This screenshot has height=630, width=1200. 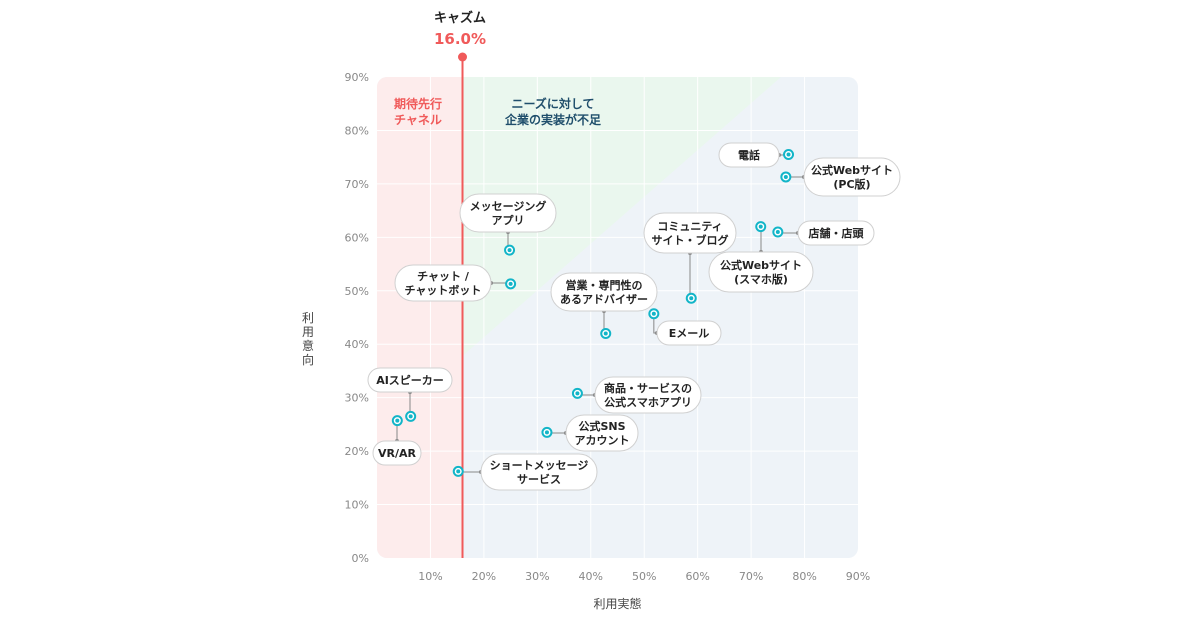 What do you see at coordinates (357, 237) in the screenshot?
I see `y-tick-label: 60%` at bounding box center [357, 237].